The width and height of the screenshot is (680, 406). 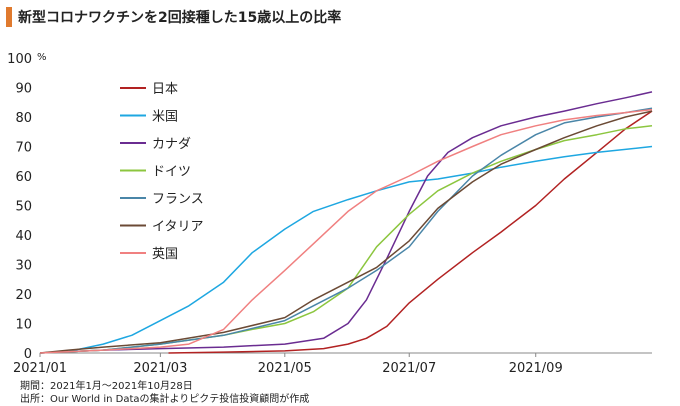 What do you see at coordinates (178, 199) in the screenshot?
I see `legend-label: フランス` at bounding box center [178, 199].